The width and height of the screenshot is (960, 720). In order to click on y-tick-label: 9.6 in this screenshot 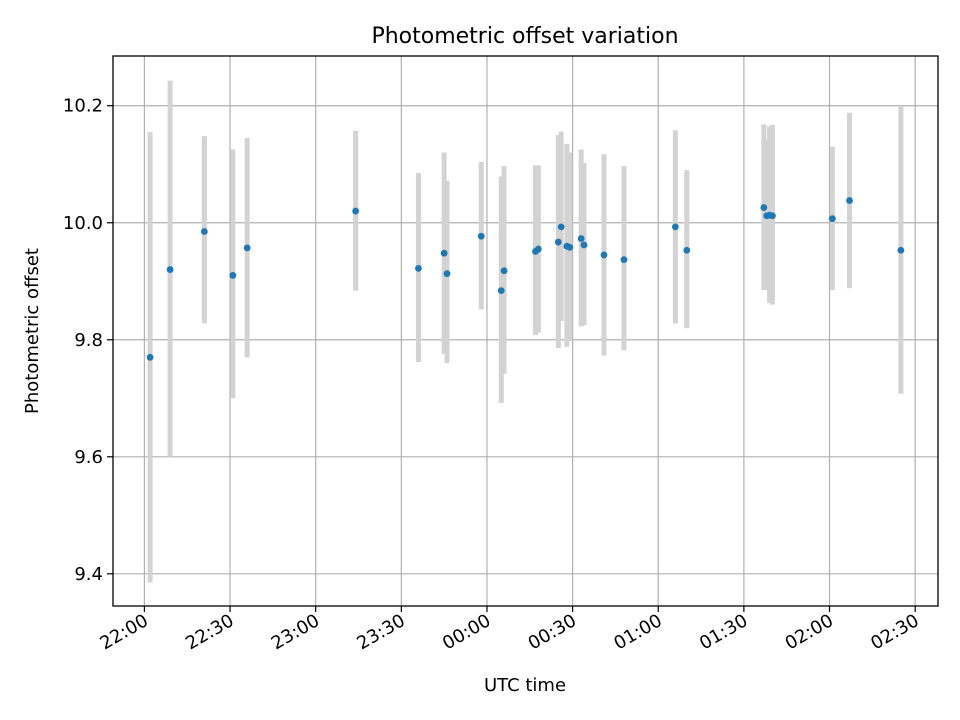, I will do `click(88, 457)`.